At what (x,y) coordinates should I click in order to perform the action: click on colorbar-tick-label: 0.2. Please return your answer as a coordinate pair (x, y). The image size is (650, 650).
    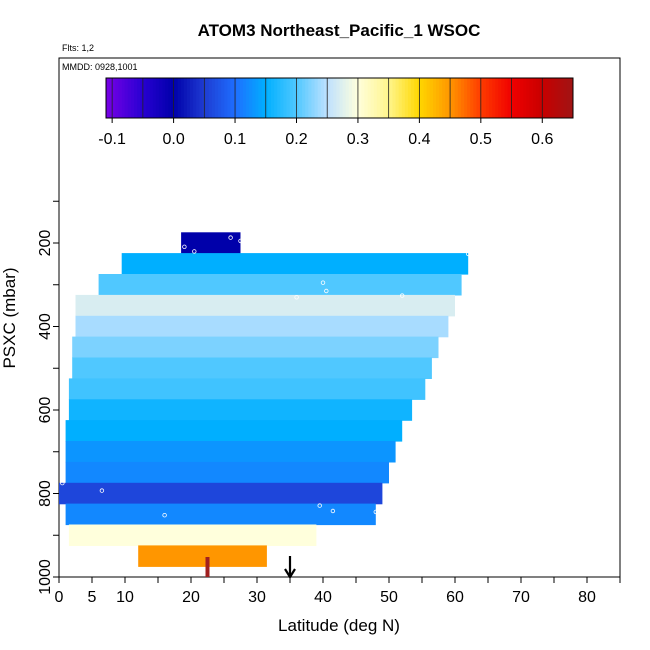
    Looking at the image, I should click on (296, 139).